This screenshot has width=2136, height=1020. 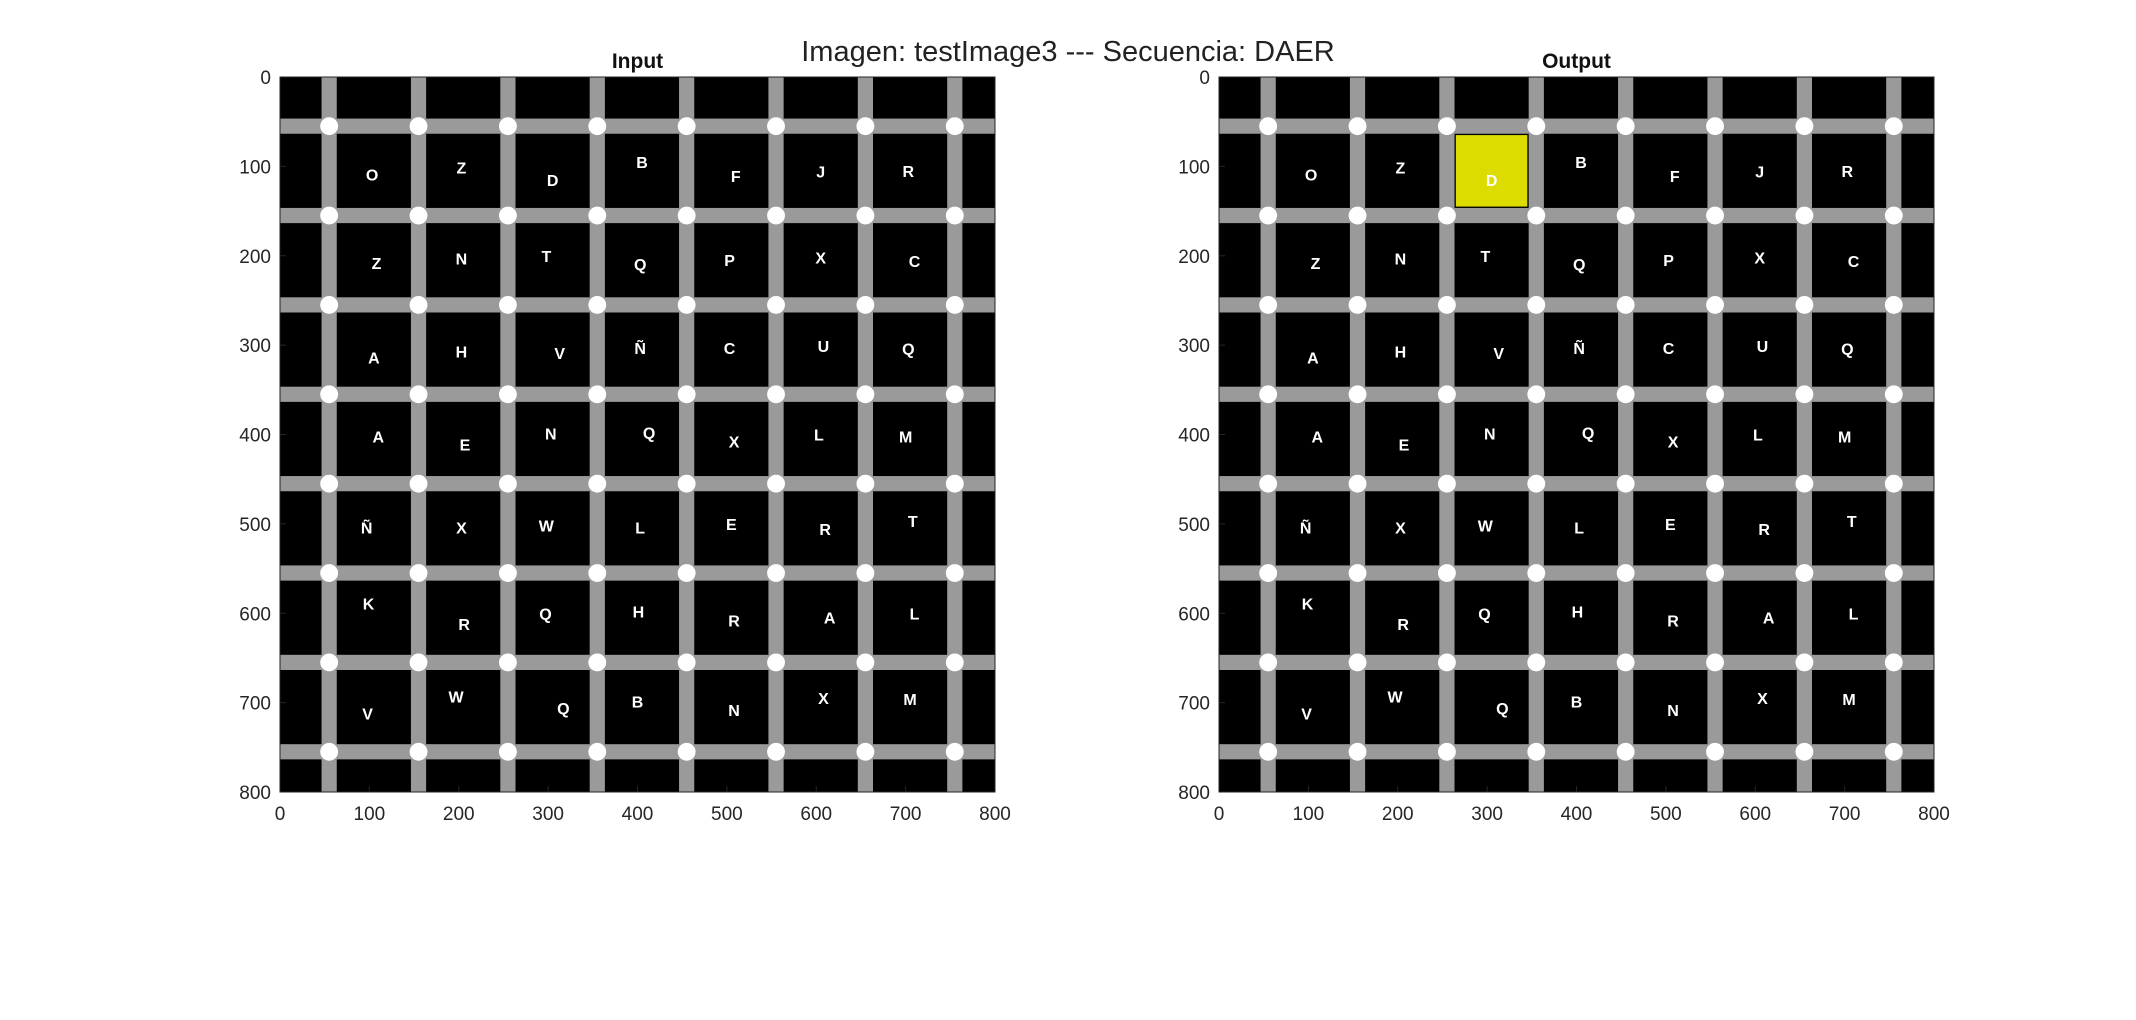 I want to click on input-x-tick-label: 600, so click(x=816, y=814).